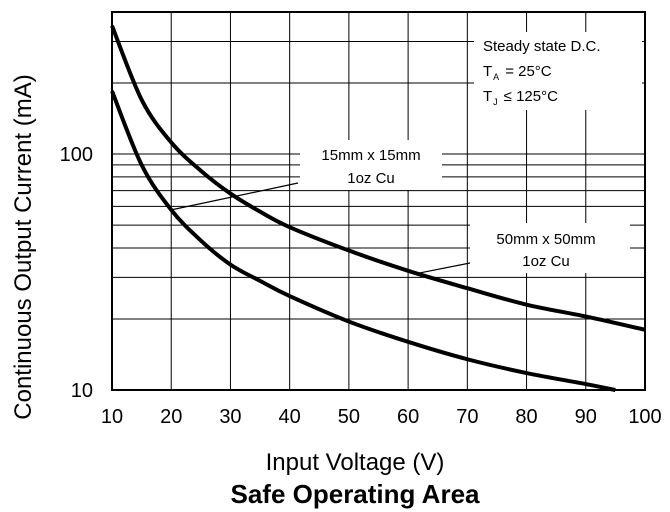 Image resolution: width=670 pixels, height=512 pixels. I want to click on tj-value: ≤ 125°C, so click(531, 96).